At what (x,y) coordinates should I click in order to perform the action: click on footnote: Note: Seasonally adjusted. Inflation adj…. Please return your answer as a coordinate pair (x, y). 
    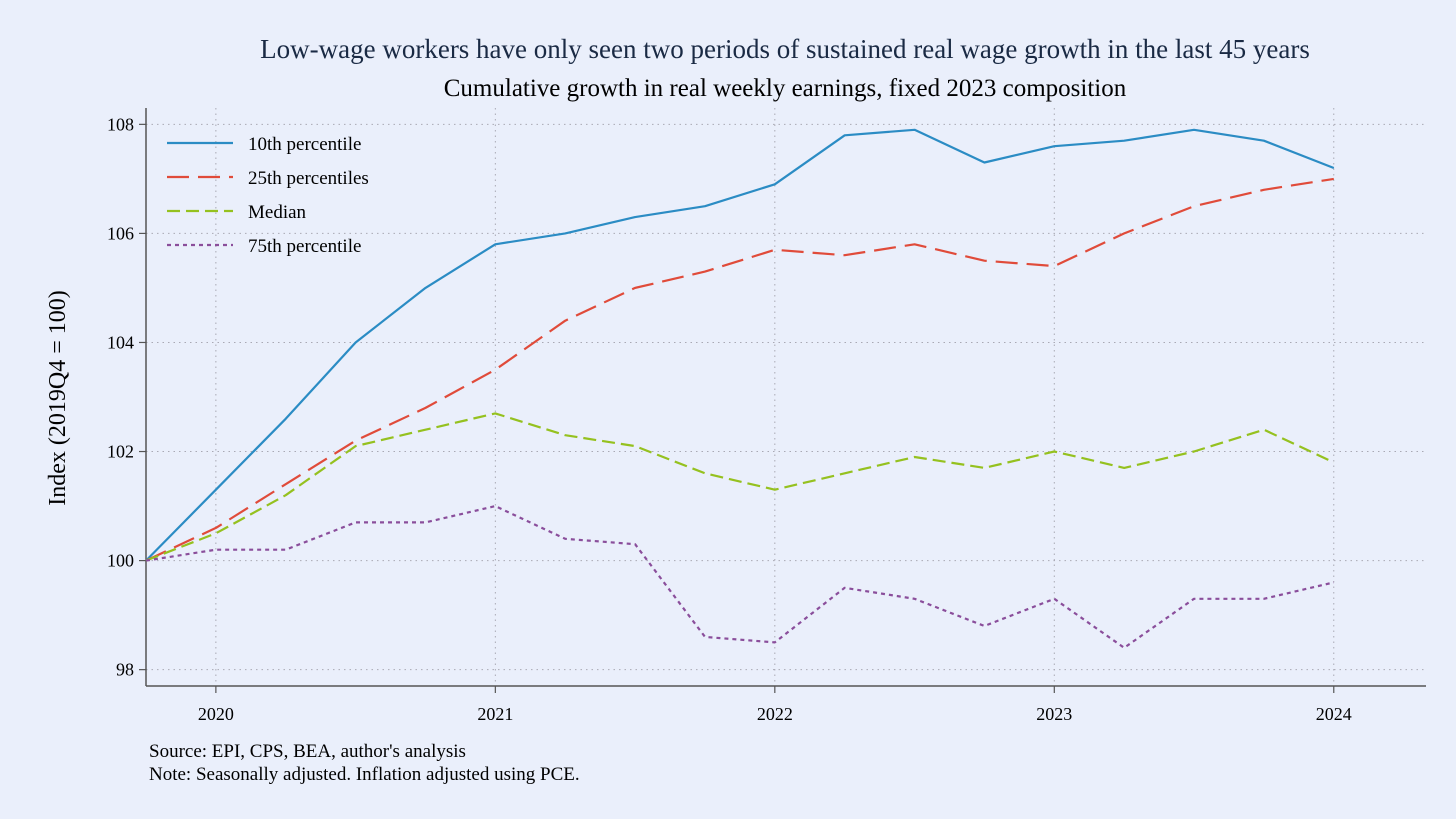
    Looking at the image, I should click on (364, 774).